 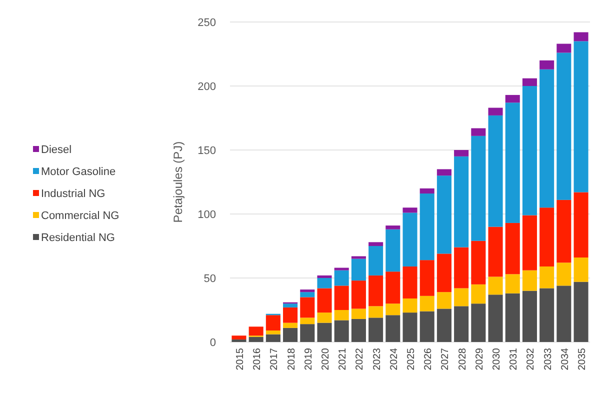 What do you see at coordinates (514, 359) in the screenshot?
I see `x-tick-label: 2031` at bounding box center [514, 359].